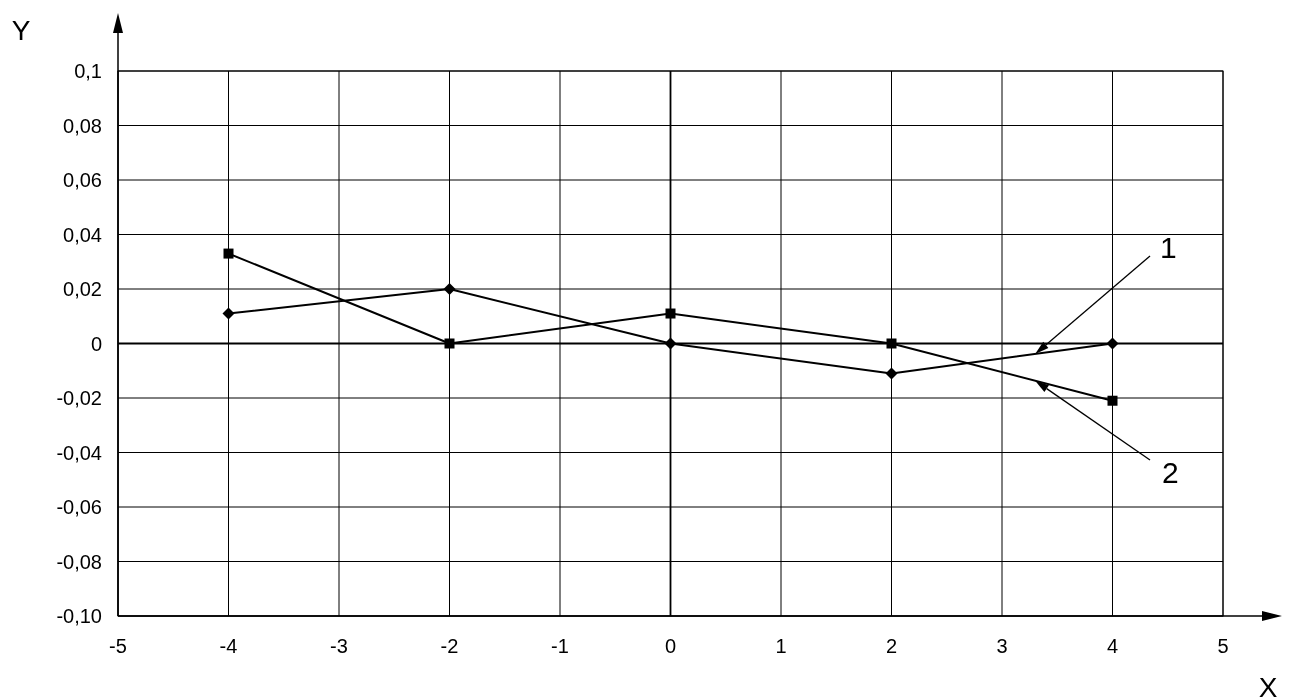 The height and width of the screenshot is (700, 1291). Describe the element at coordinates (891, 646) in the screenshot. I see `x-tick-label: 2` at that location.